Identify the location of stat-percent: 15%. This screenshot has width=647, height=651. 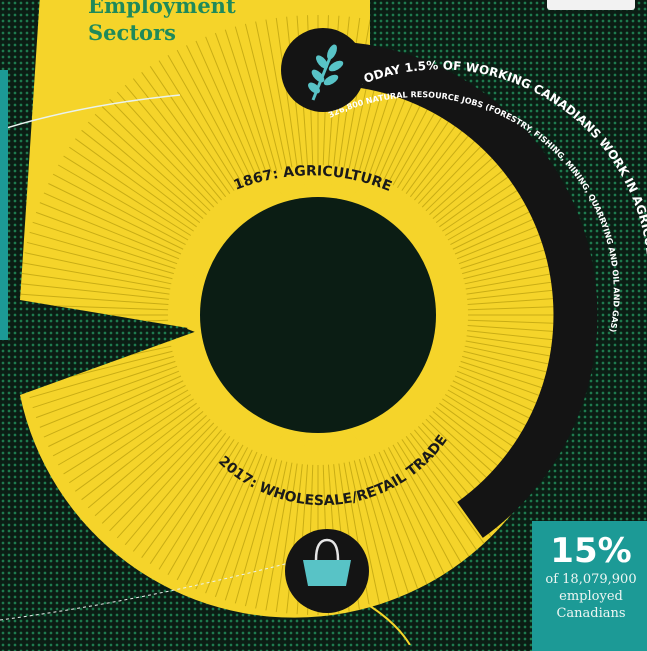
(591, 551).